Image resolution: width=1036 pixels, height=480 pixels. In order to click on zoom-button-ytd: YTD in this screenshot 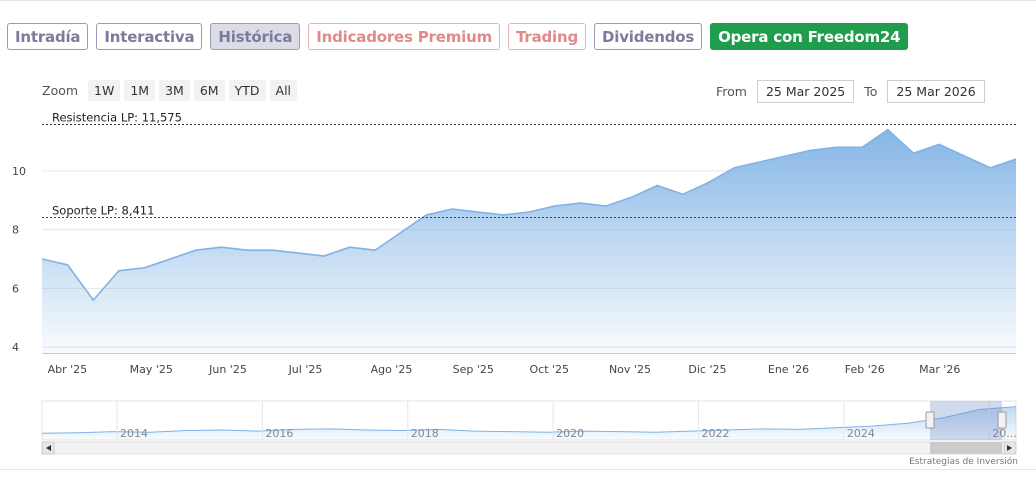, I will do `click(247, 90)`.